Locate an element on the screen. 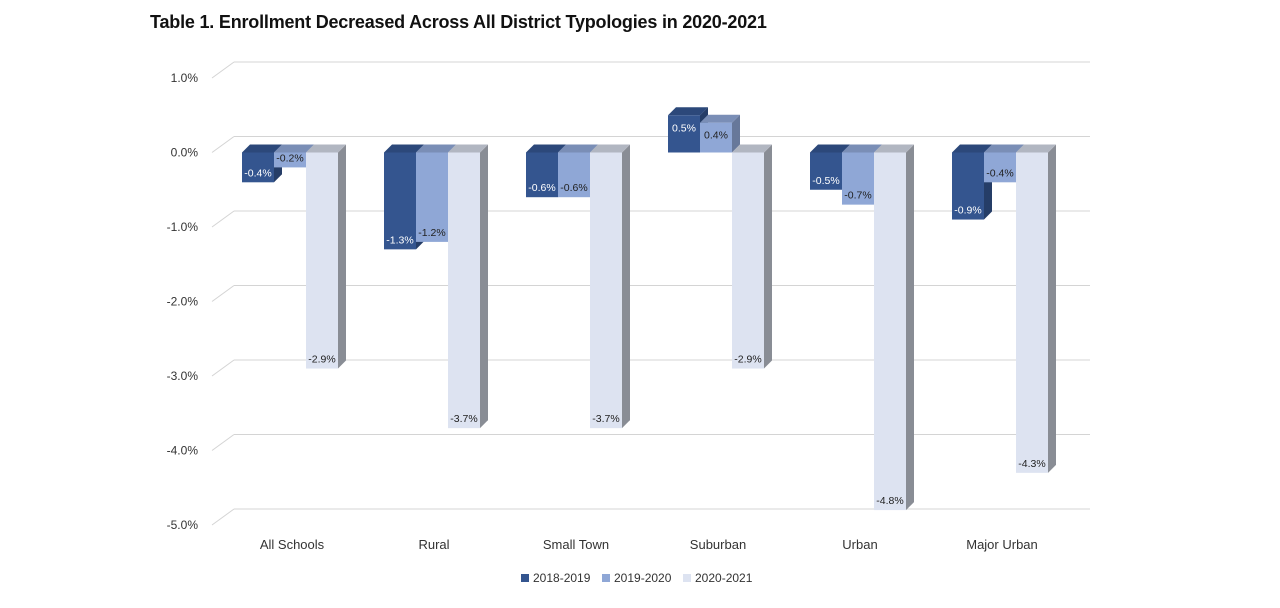 The image size is (1280, 608). y-tick-label: 0.0% is located at coordinates (185, 153).